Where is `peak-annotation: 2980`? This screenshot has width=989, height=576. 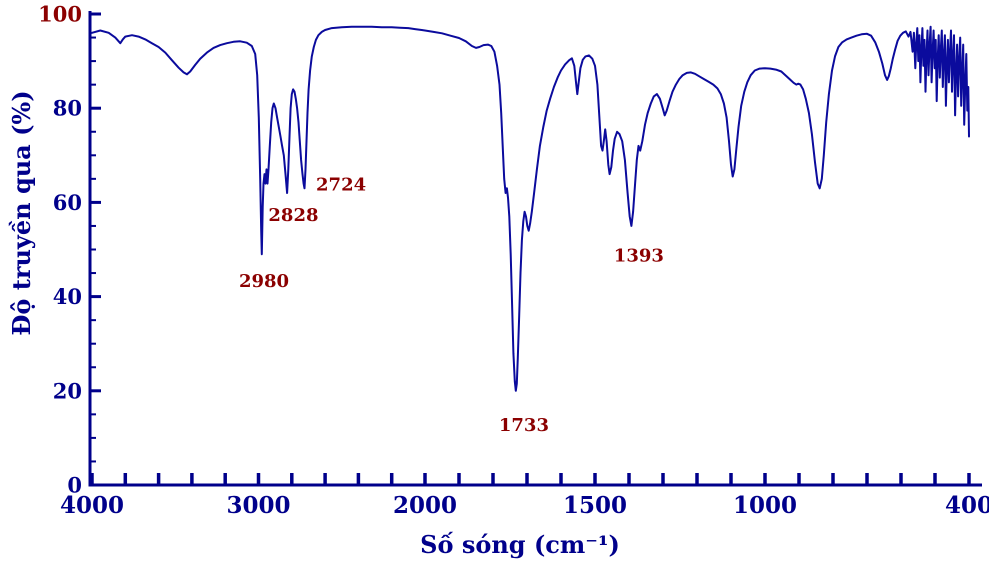
peak-annotation: 2980 is located at coordinates (264, 281).